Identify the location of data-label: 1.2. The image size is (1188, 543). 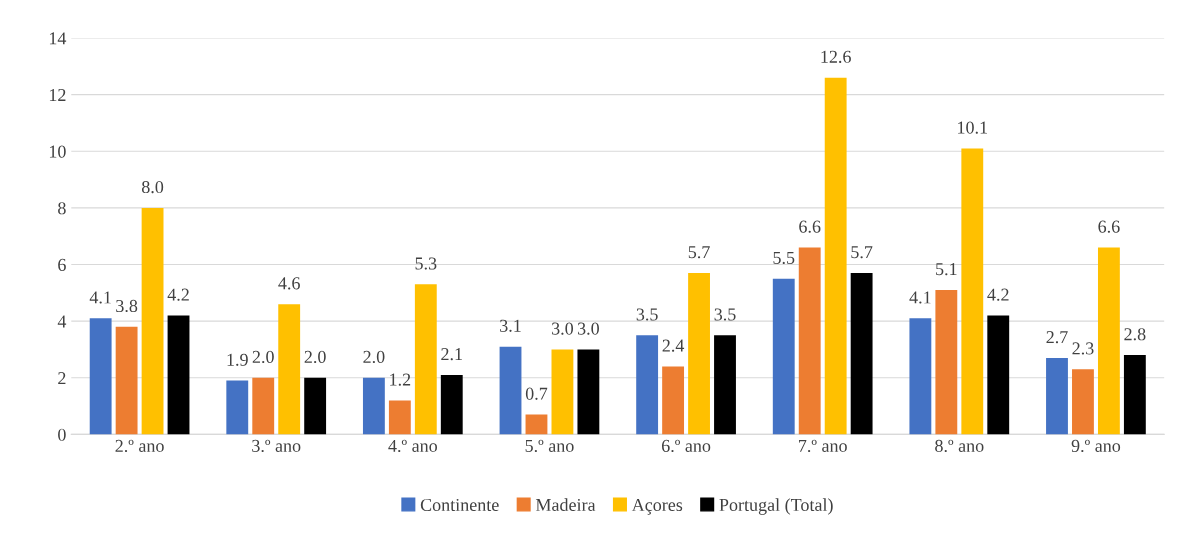
(400, 379).